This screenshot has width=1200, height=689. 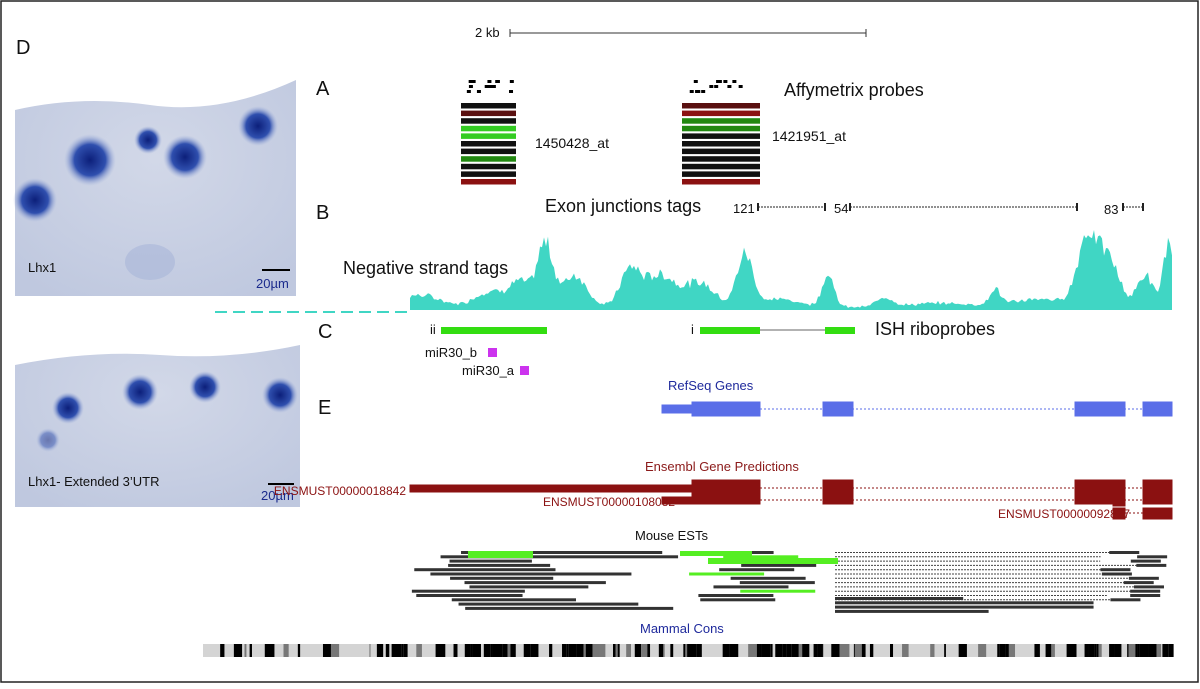 What do you see at coordinates (157, 412) in the screenshot?
I see `micrograph: Lhx1- Extended 3’UTR 20µm` at bounding box center [157, 412].